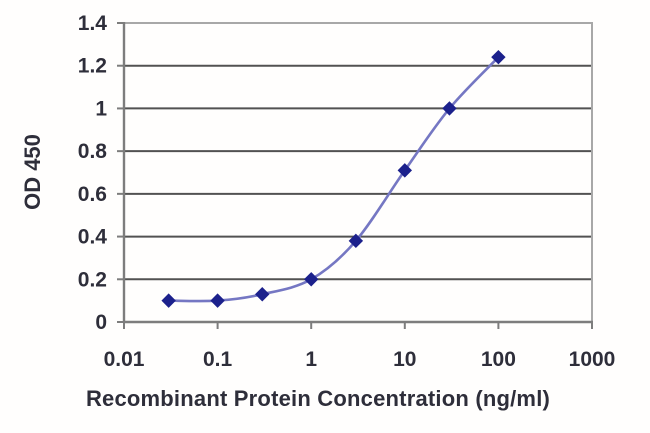  I want to click on y-tick-label: 1.4, so click(93, 23).